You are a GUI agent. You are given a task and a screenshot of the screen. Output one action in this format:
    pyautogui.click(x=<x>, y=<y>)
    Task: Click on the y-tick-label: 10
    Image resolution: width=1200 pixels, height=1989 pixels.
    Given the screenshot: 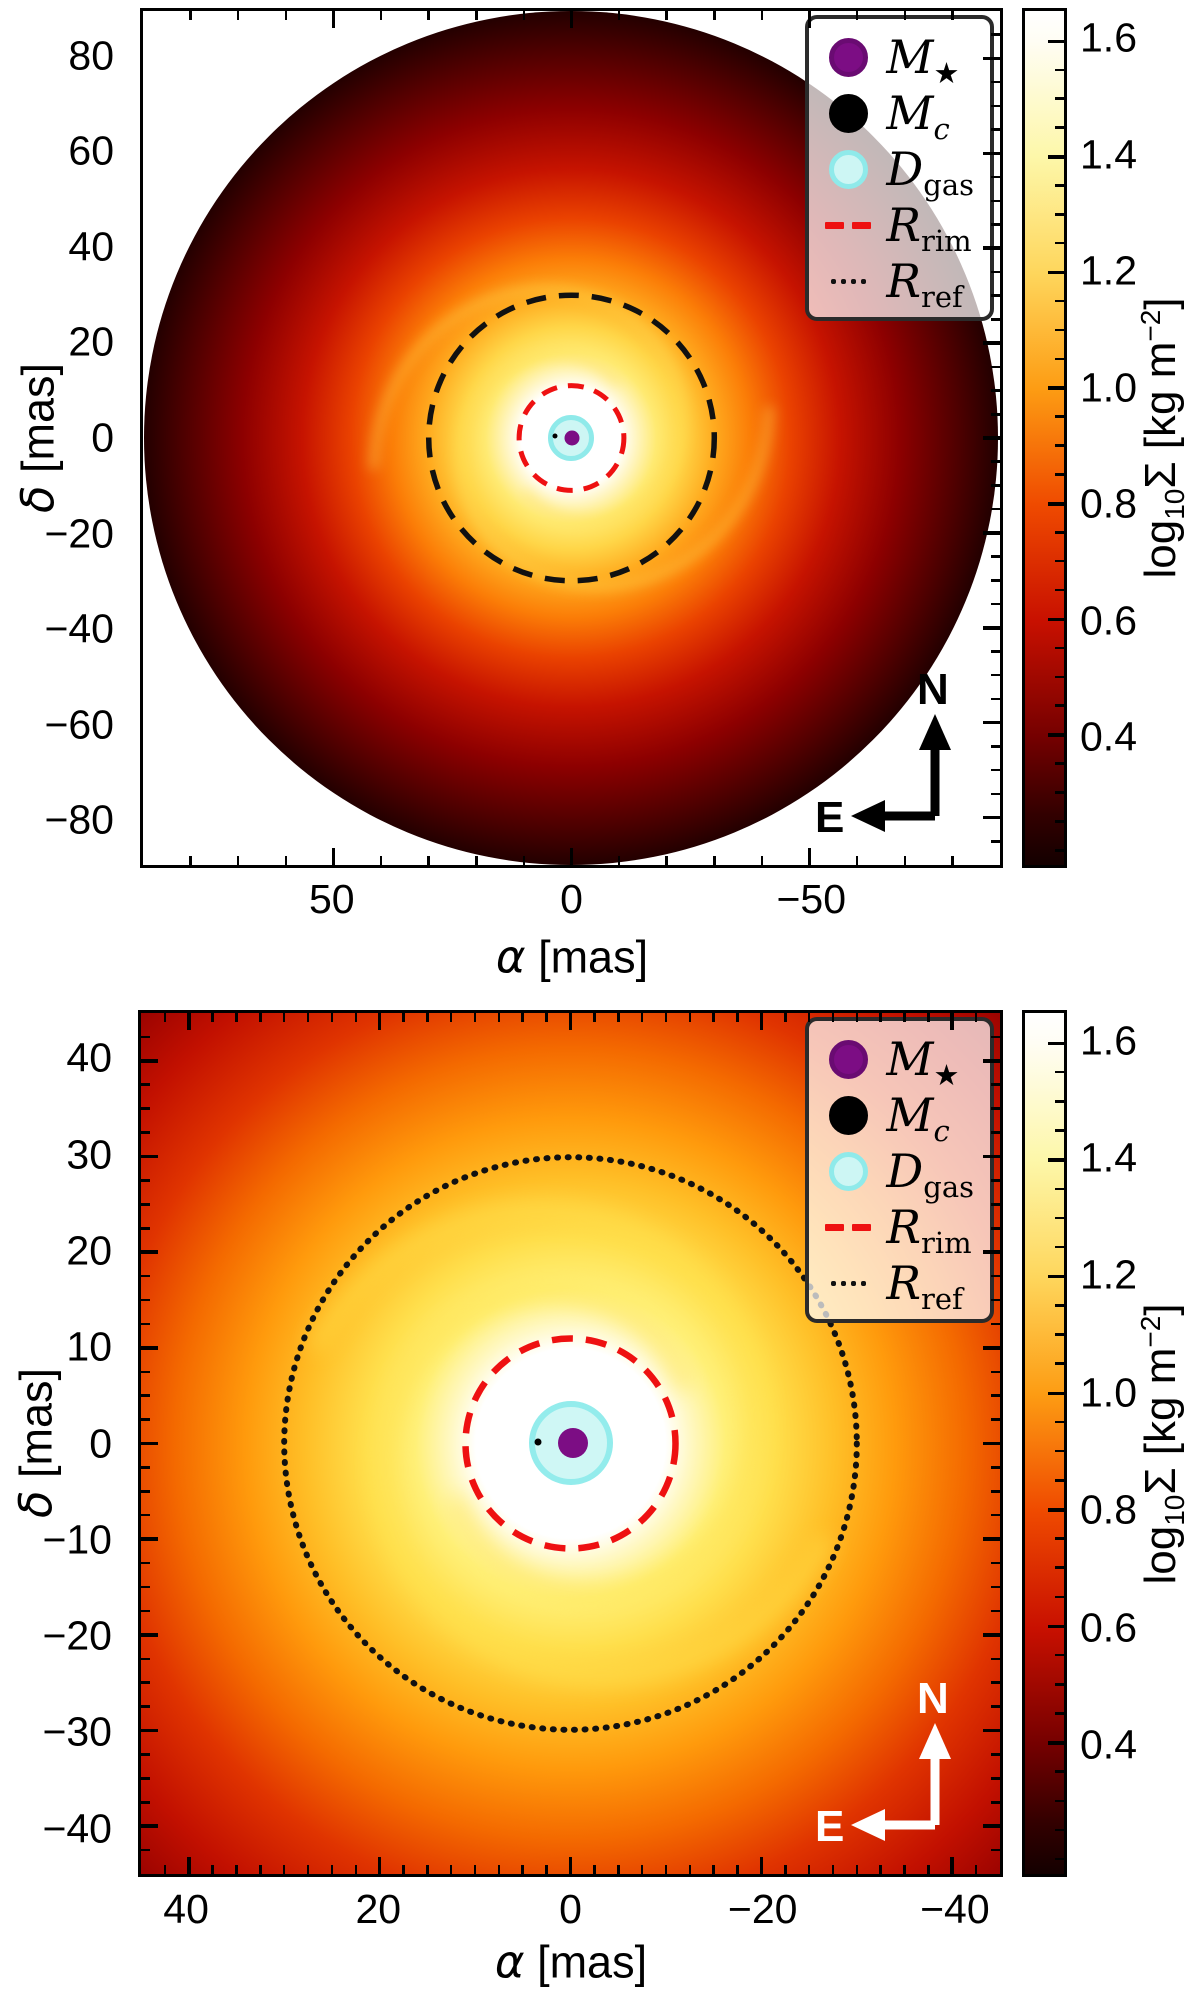 What is the action you would take?
    pyautogui.click(x=89, y=1346)
    